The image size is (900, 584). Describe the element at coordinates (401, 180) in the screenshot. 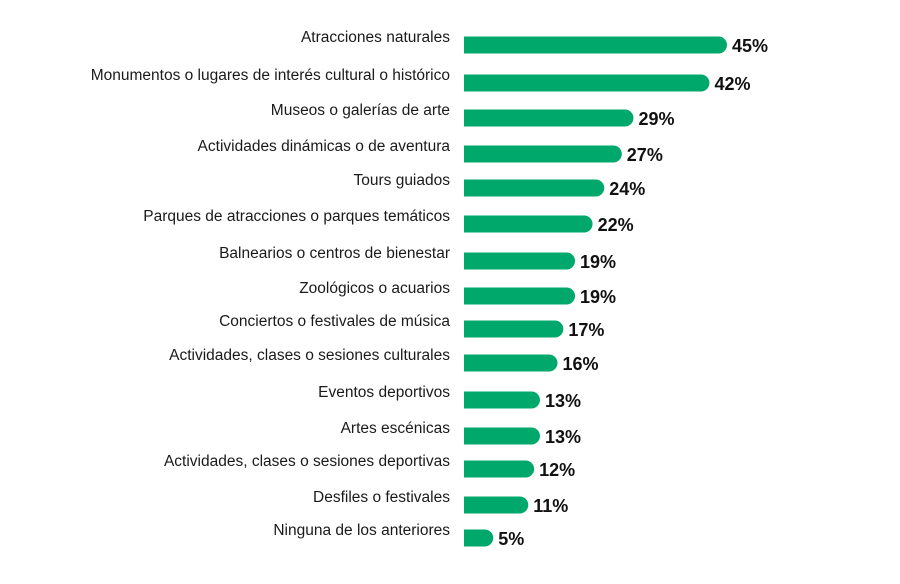

I see `category-label: Tours guiados` at that location.